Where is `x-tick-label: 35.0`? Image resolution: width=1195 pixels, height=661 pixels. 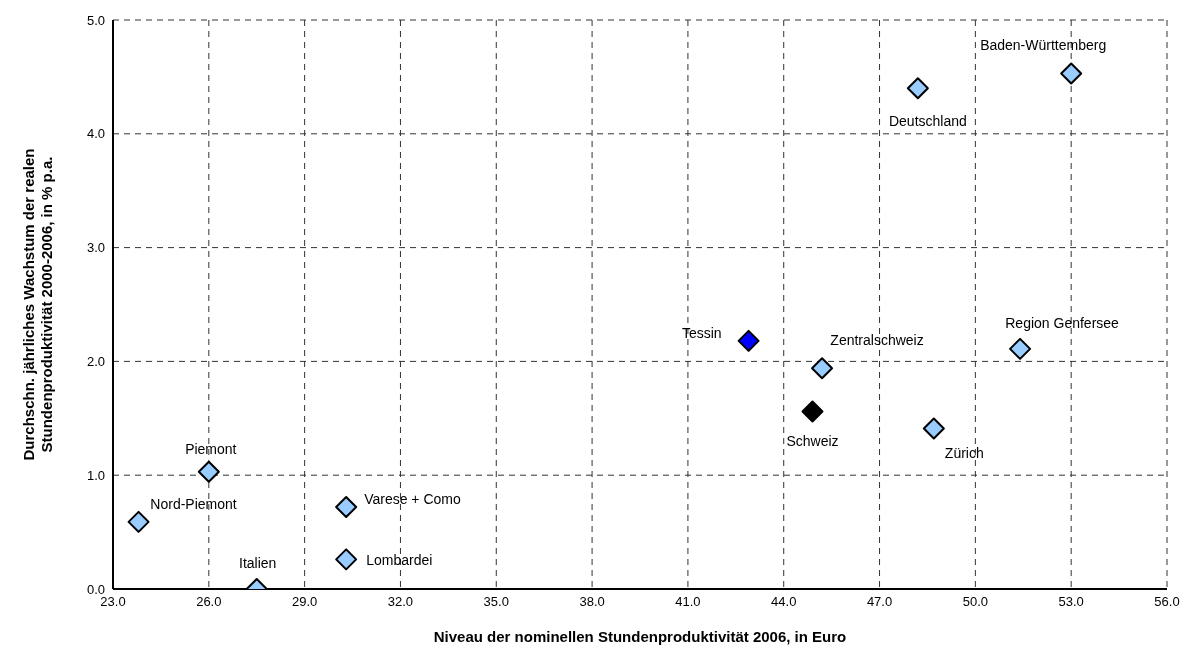 x-tick-label: 35.0 is located at coordinates (496, 602).